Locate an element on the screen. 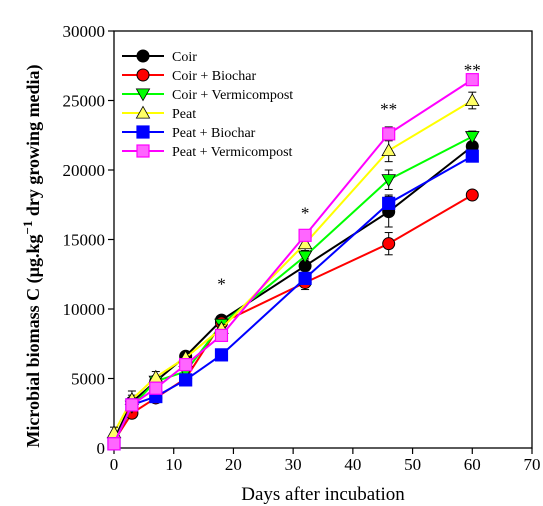 Image resolution: width=543 pixels, height=506 pixels. x-axis-label: Days after incubation is located at coordinates (323, 494).